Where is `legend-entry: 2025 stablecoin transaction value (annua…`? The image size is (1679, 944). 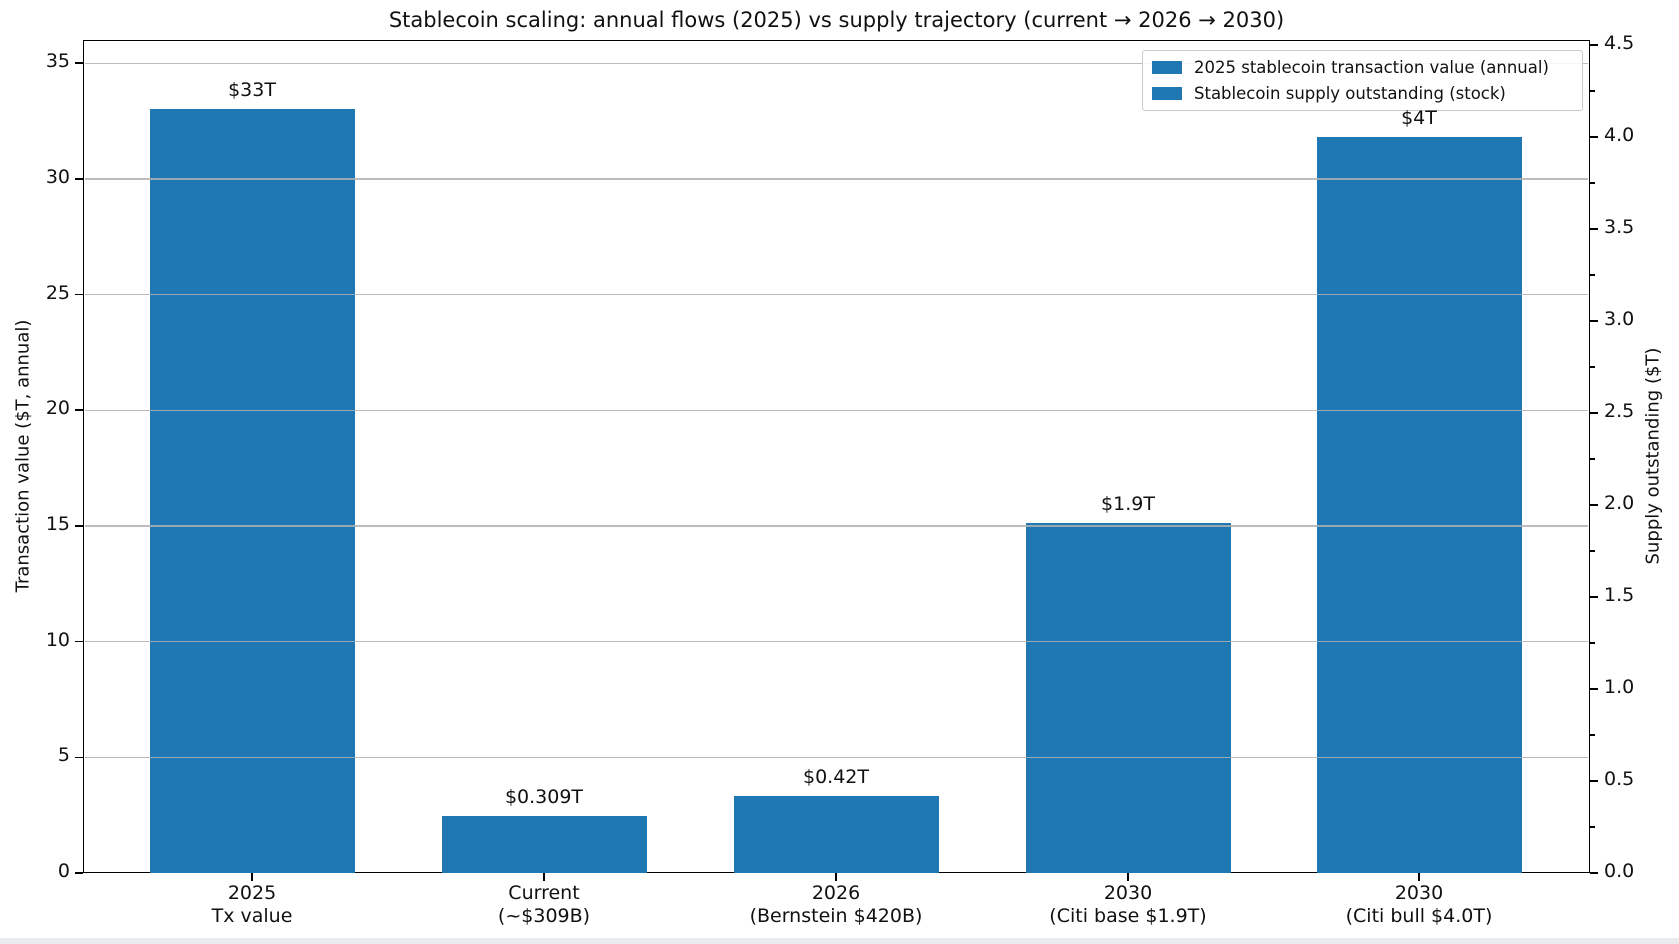 legend-entry: 2025 stablecoin transaction value (annua… is located at coordinates (1371, 67).